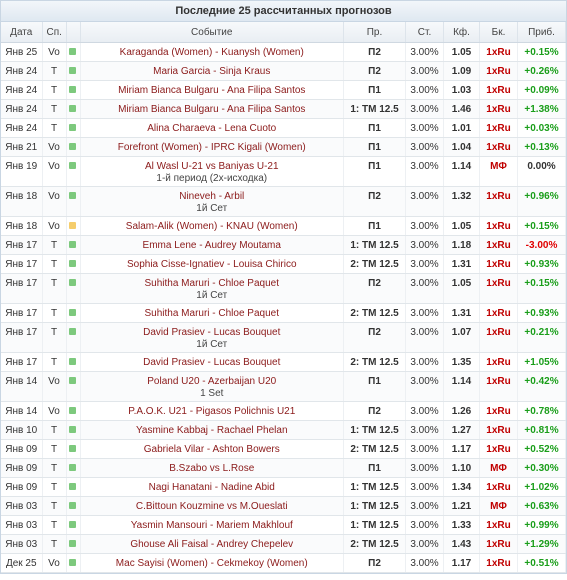 The image size is (567, 580). I want to click on row-event: Yasmin Mansouri - Mariem Makhlouf, so click(212, 525).